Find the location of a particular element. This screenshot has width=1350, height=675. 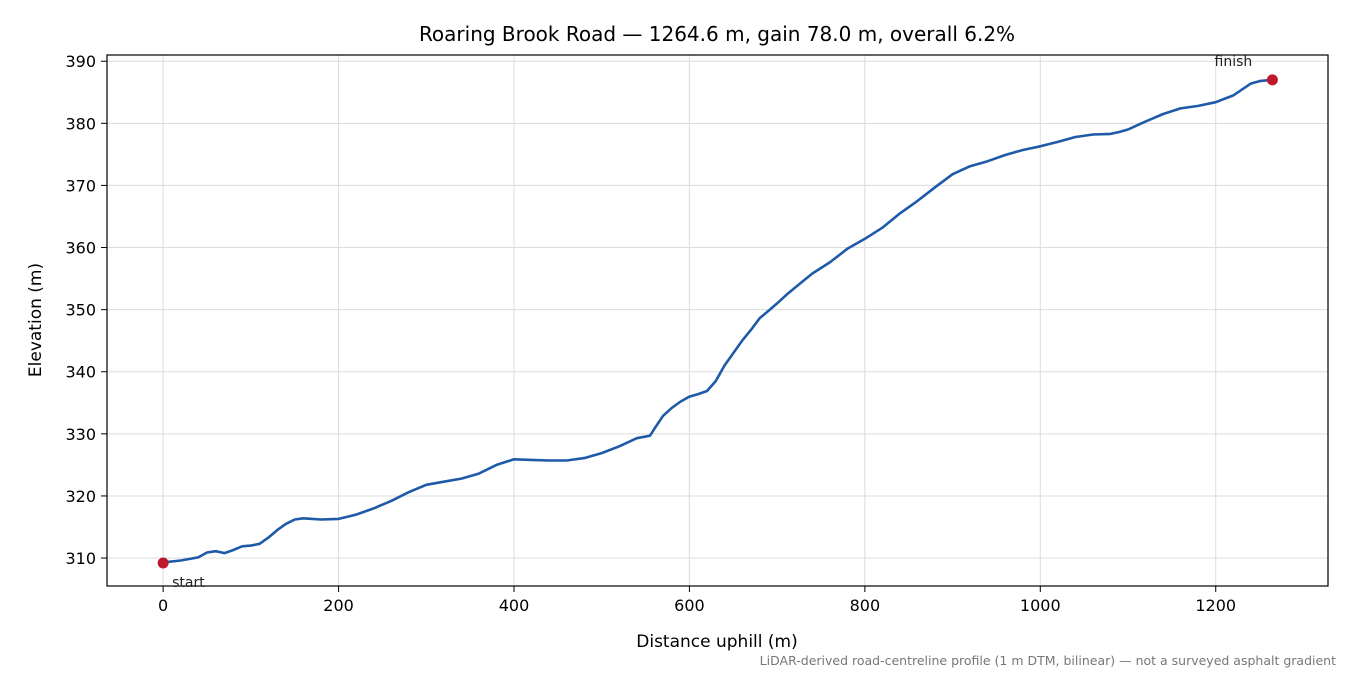

y-tick-label: 320 is located at coordinates (80, 496).